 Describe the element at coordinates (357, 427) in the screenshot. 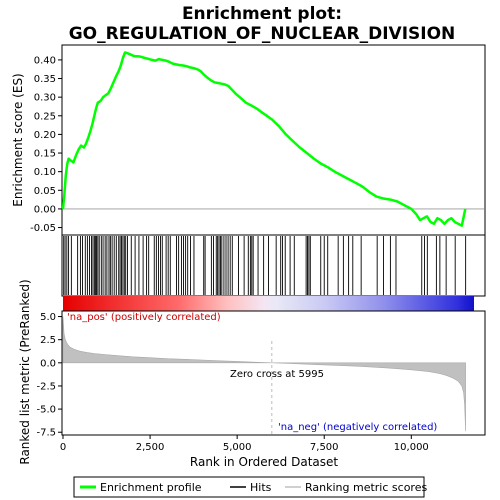

I see `neg-correlated-label: 'na_neg' (negatively correlated)` at that location.